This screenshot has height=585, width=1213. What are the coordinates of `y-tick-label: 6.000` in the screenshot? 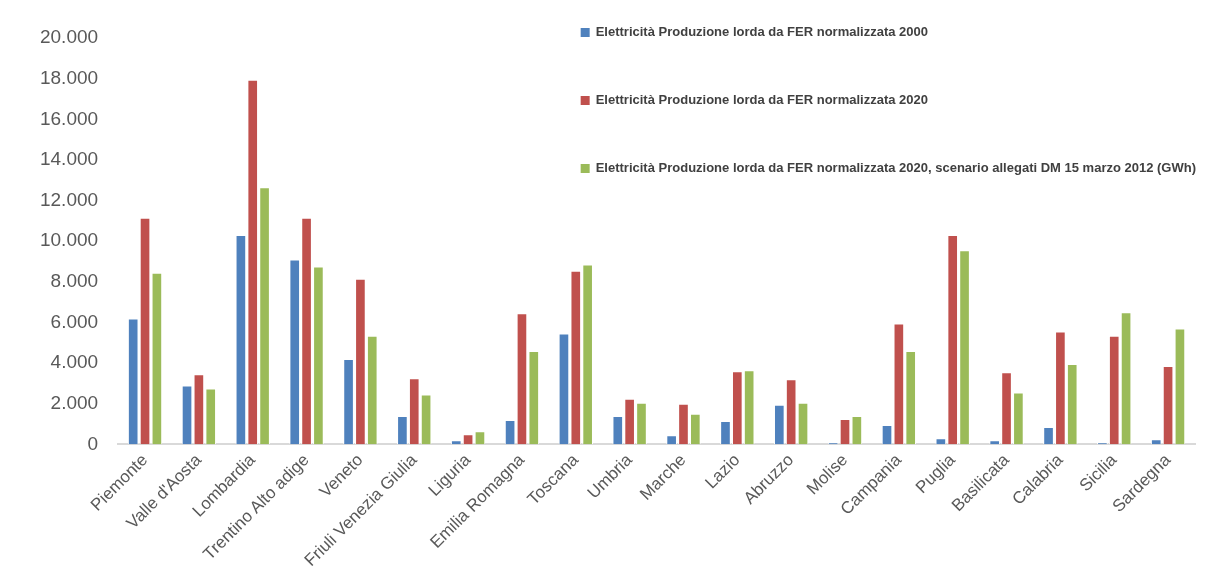 It's located at (74, 321).